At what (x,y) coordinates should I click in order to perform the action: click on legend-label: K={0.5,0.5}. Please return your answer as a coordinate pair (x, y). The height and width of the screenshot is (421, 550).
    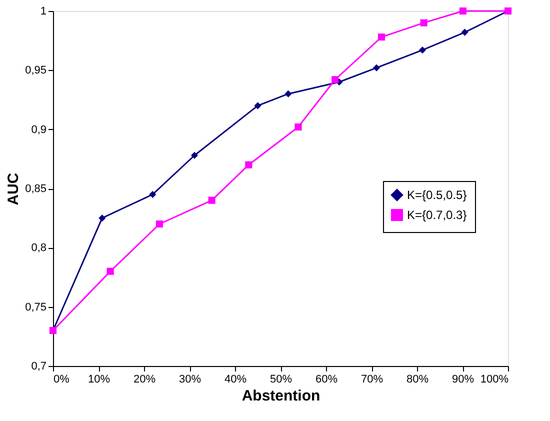
    Looking at the image, I should click on (437, 195).